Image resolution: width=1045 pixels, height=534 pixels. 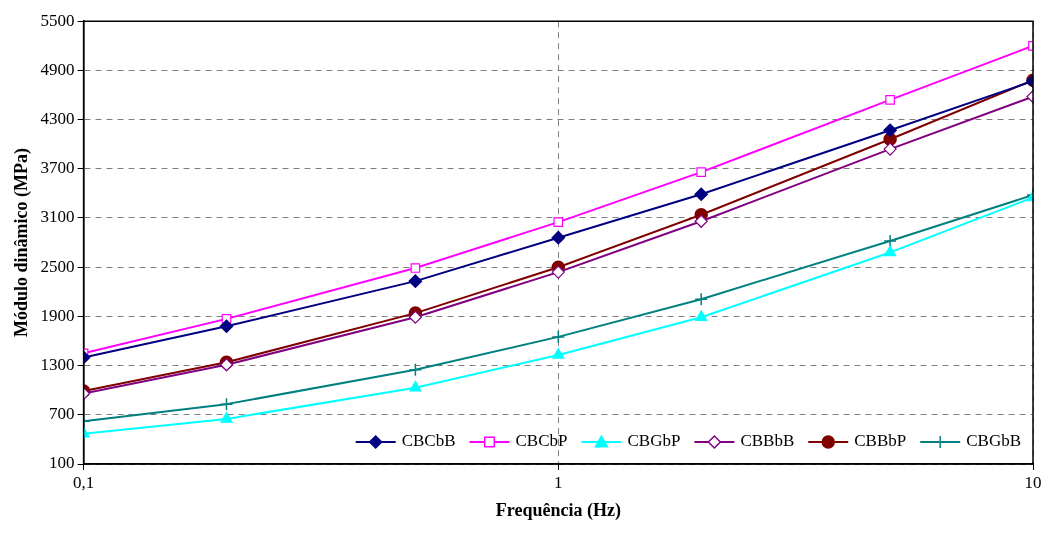 I want to click on legend-label: CBCbP, so click(x=541, y=441).